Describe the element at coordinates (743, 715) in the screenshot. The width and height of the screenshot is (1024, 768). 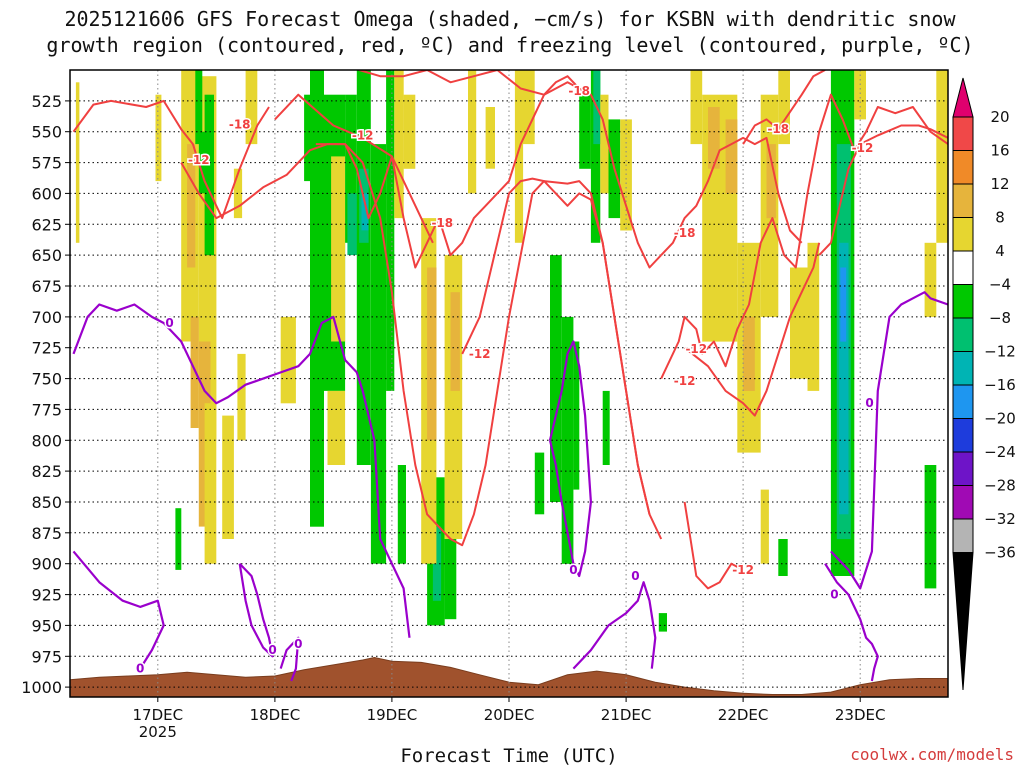
I see `x-tick-label: 22DEC` at that location.